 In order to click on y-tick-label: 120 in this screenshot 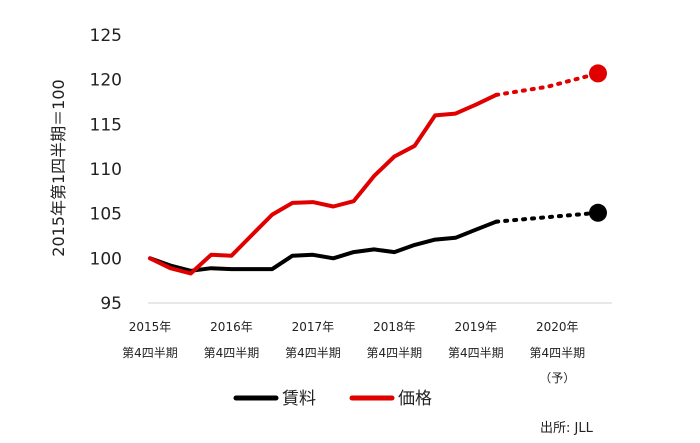, I will do `click(106, 81)`.